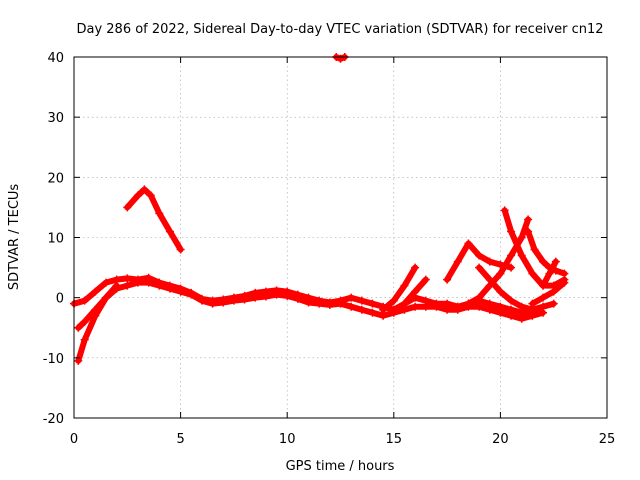  I want to click on y-tick-label: 30, so click(55, 118).